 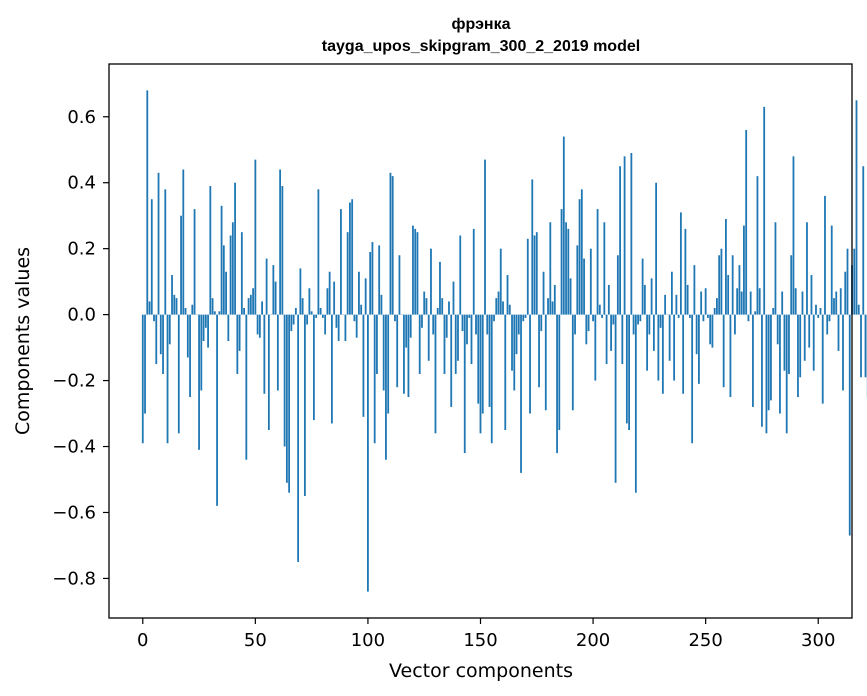 I want to click on y-tick-label: 0.0, so click(x=81, y=315).